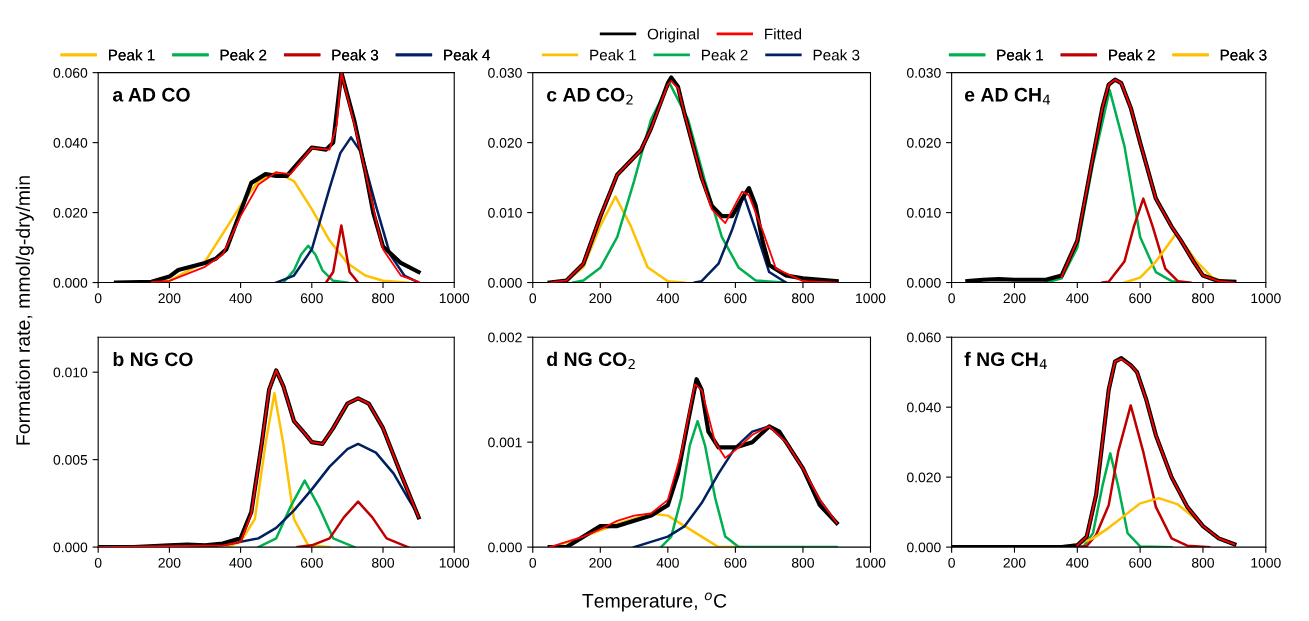  What do you see at coordinates (70, 459) in the screenshot?
I see `y-tick-label: 0.005` at bounding box center [70, 459].